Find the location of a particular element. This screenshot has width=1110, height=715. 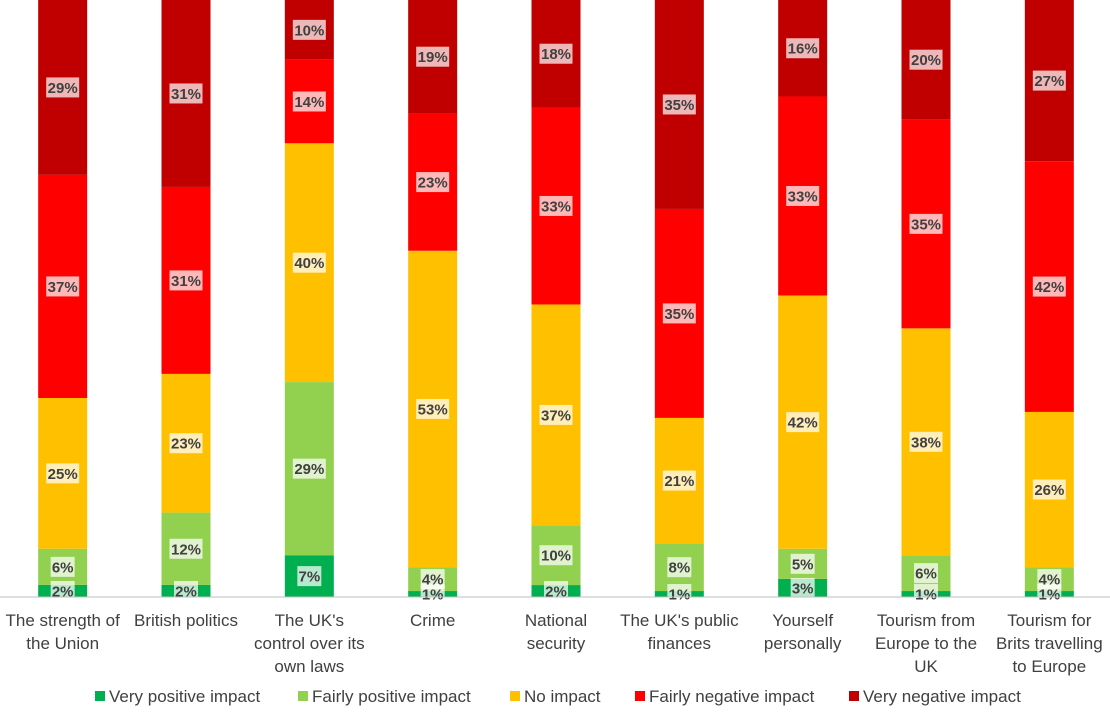

data-label: 53% is located at coordinates (433, 409).